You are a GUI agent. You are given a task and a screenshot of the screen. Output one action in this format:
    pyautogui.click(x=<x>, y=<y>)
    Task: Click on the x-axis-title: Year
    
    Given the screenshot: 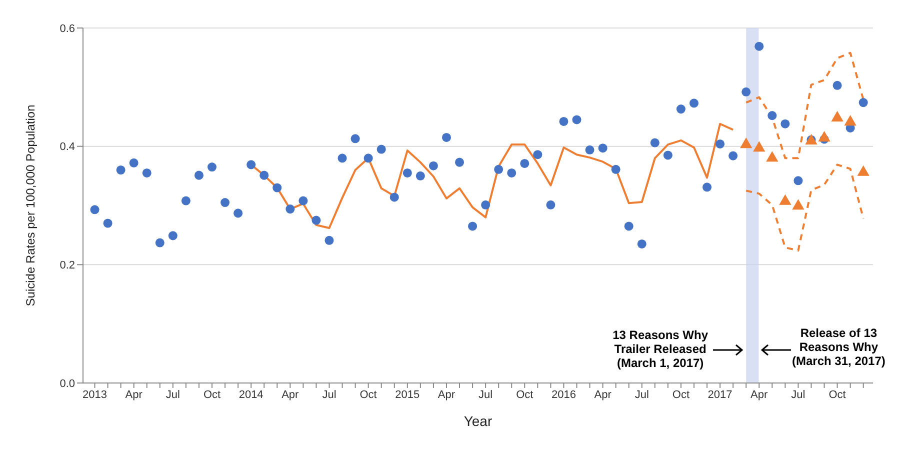 What is the action you would take?
    pyautogui.click(x=478, y=421)
    